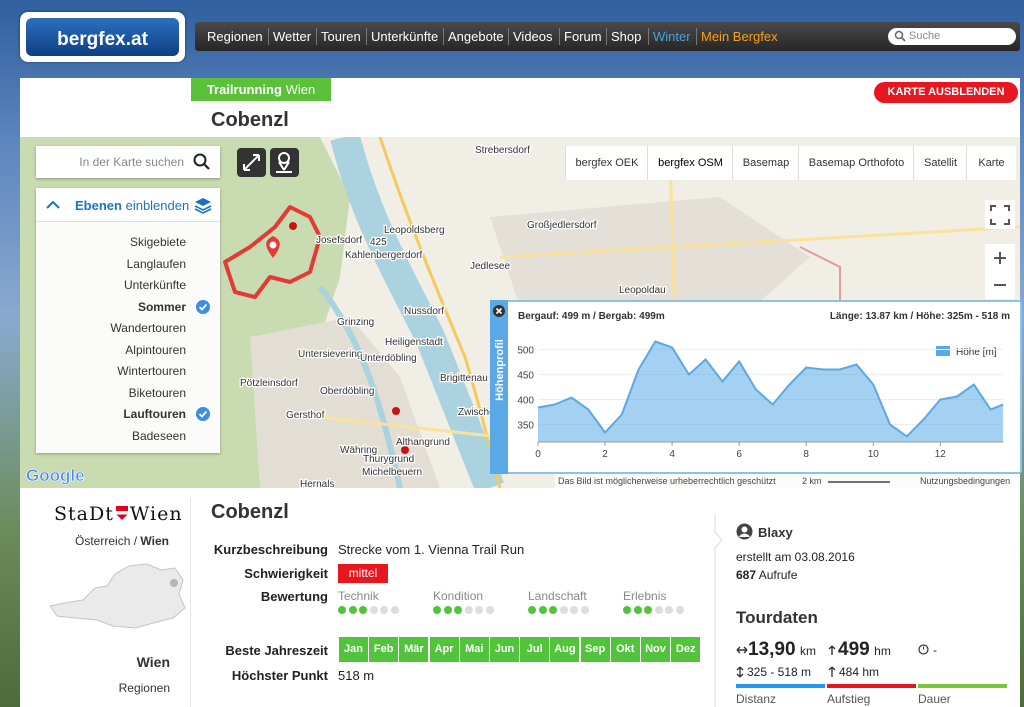  Describe the element at coordinates (154, 285) in the screenshot. I see `layer-item: Unterkünfte` at that location.